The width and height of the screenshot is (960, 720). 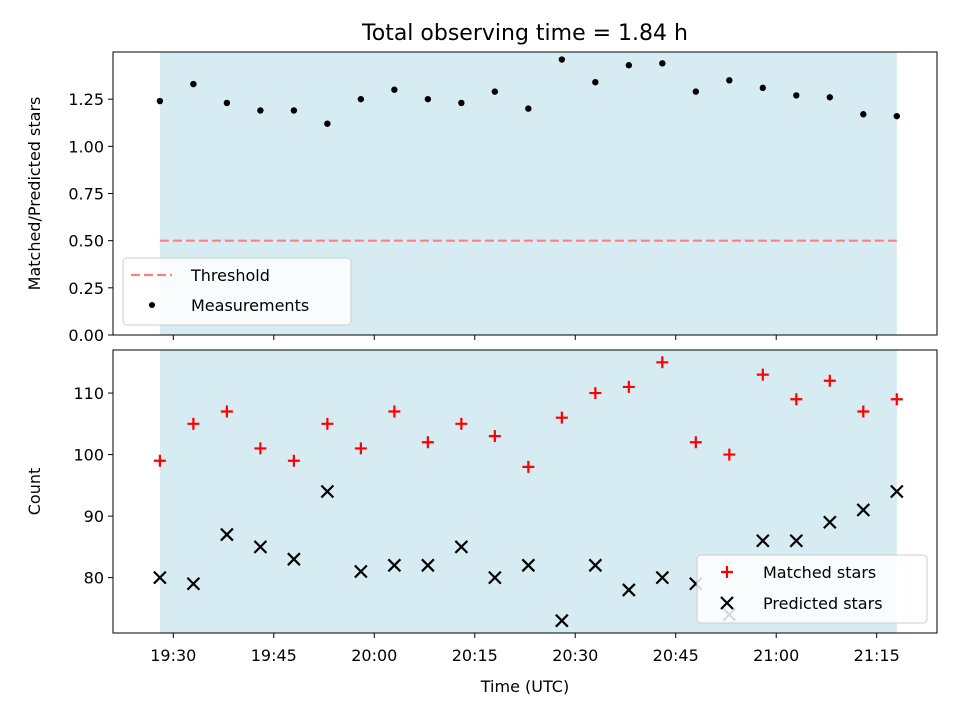 I want to click on legend-threshold-label: Threshold, so click(x=230, y=275).